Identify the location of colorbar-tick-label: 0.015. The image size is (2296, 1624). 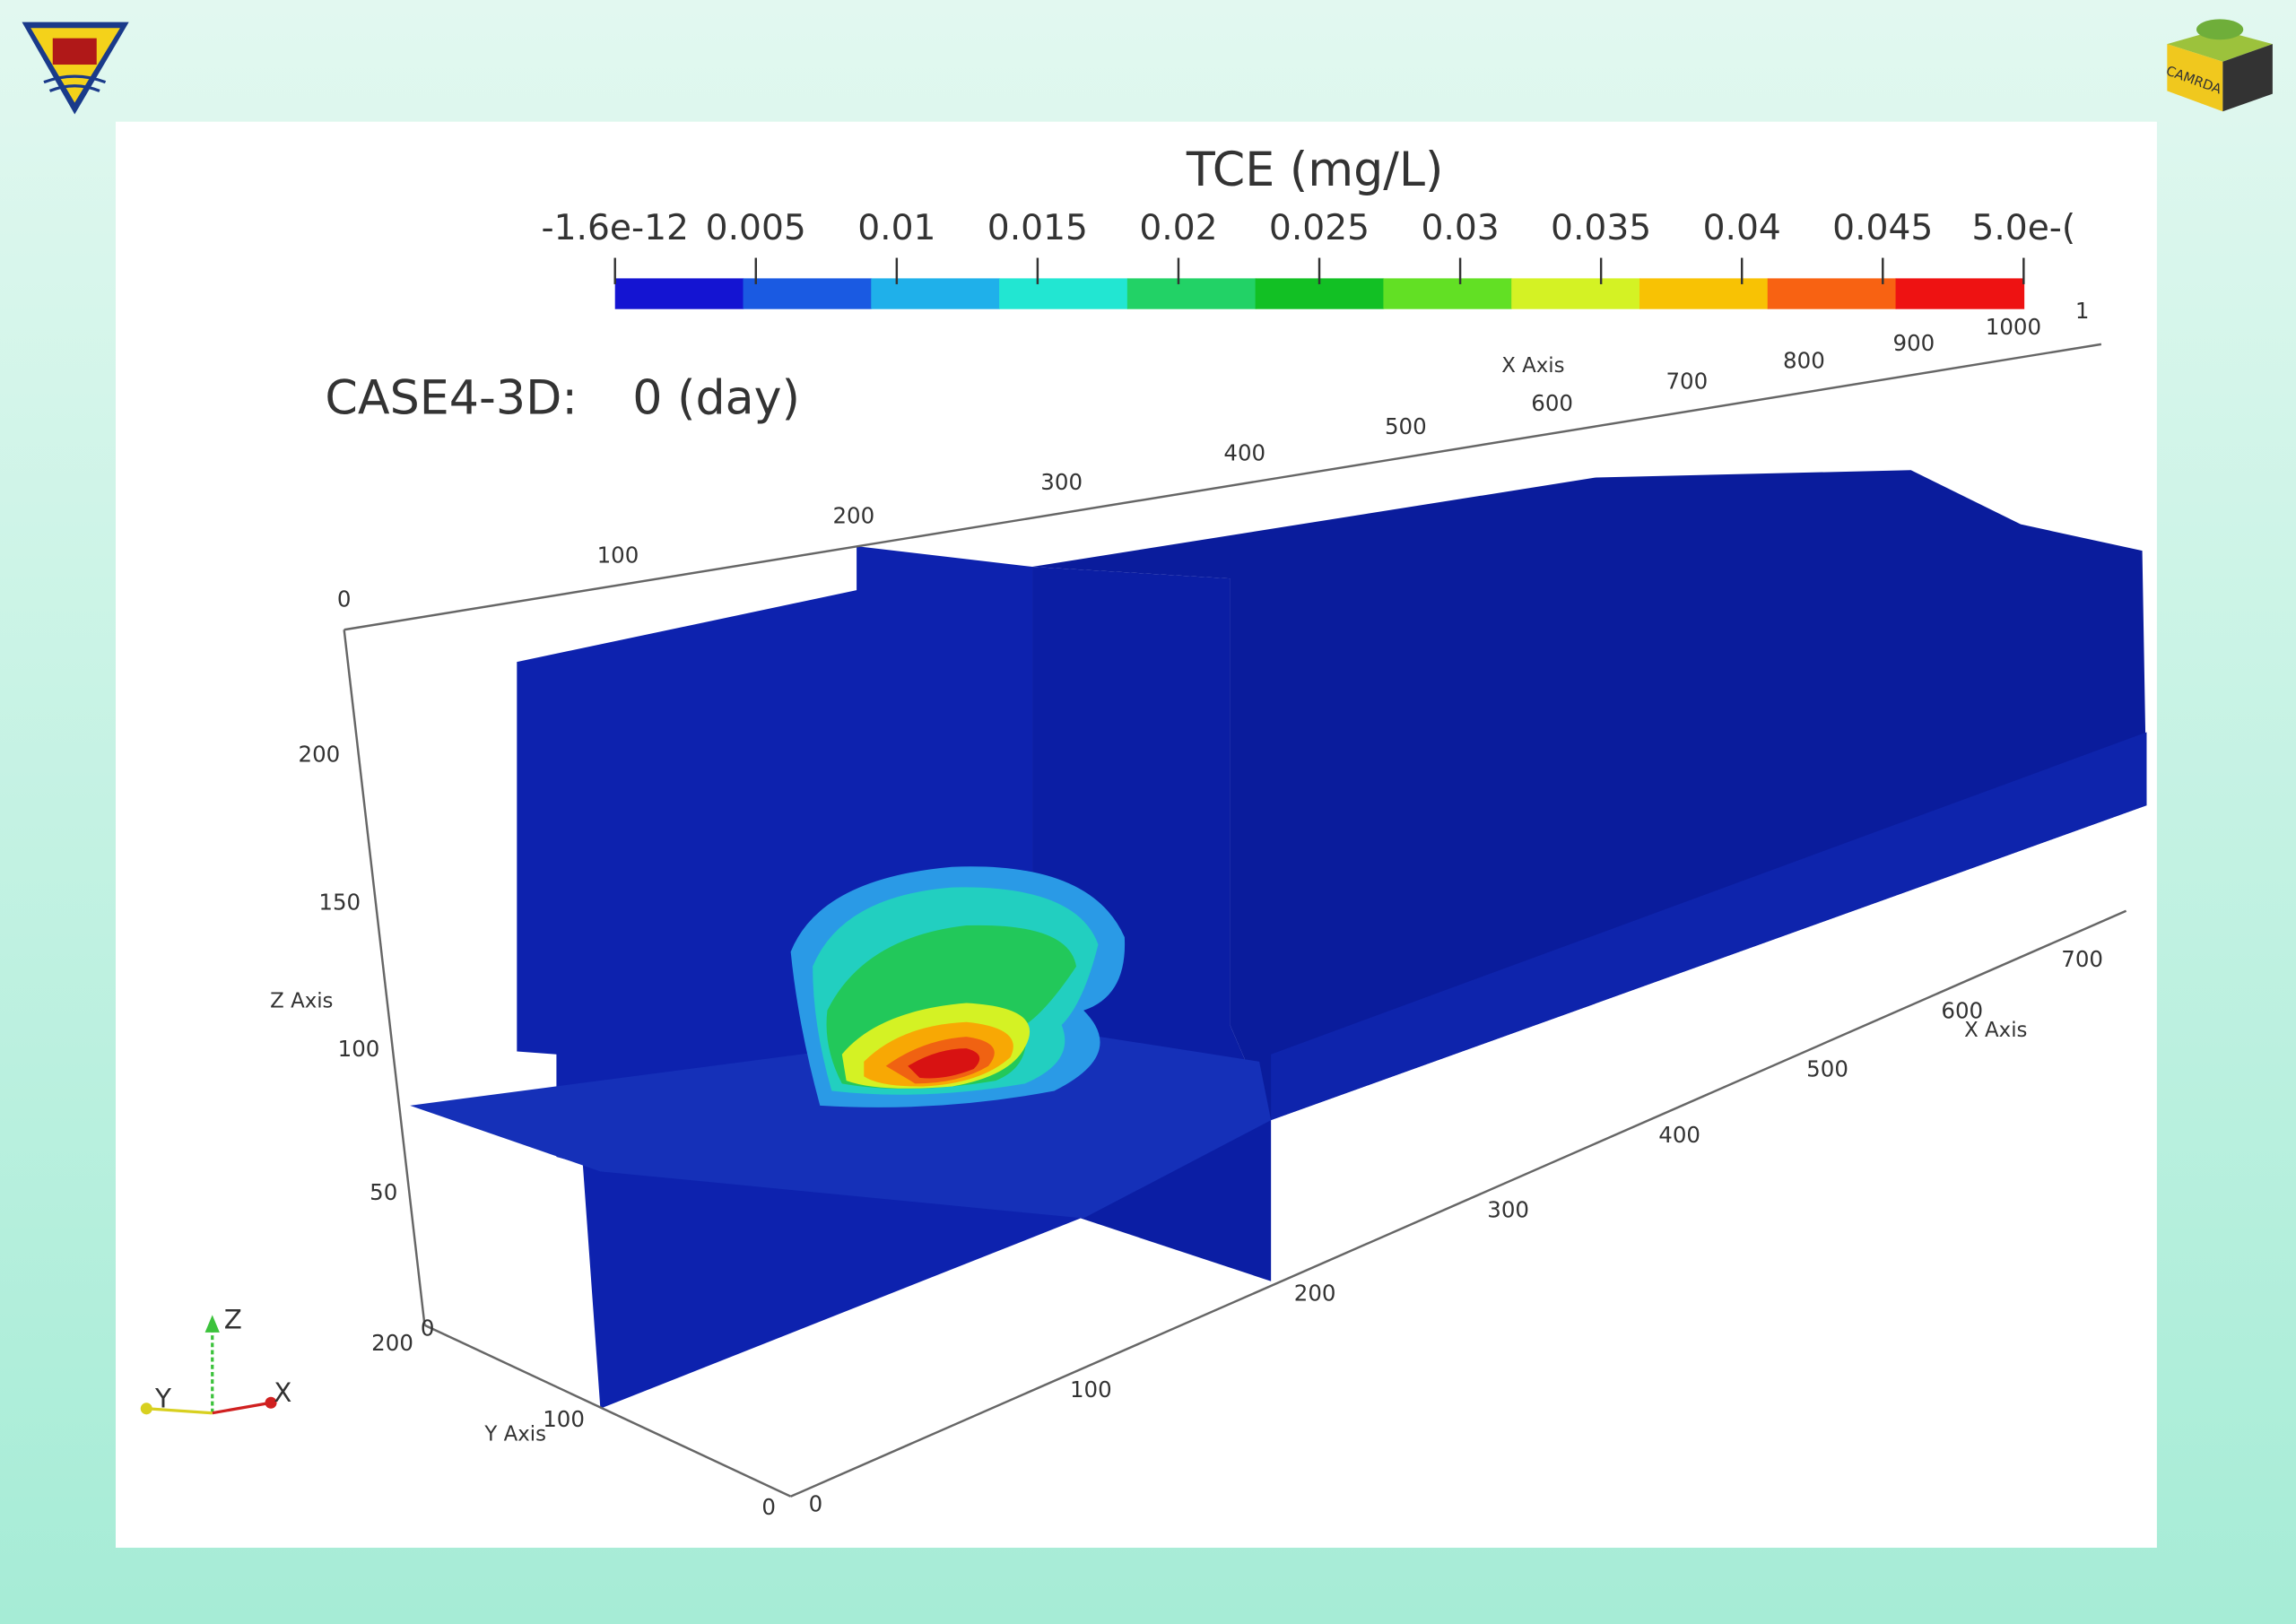
(1037, 228).